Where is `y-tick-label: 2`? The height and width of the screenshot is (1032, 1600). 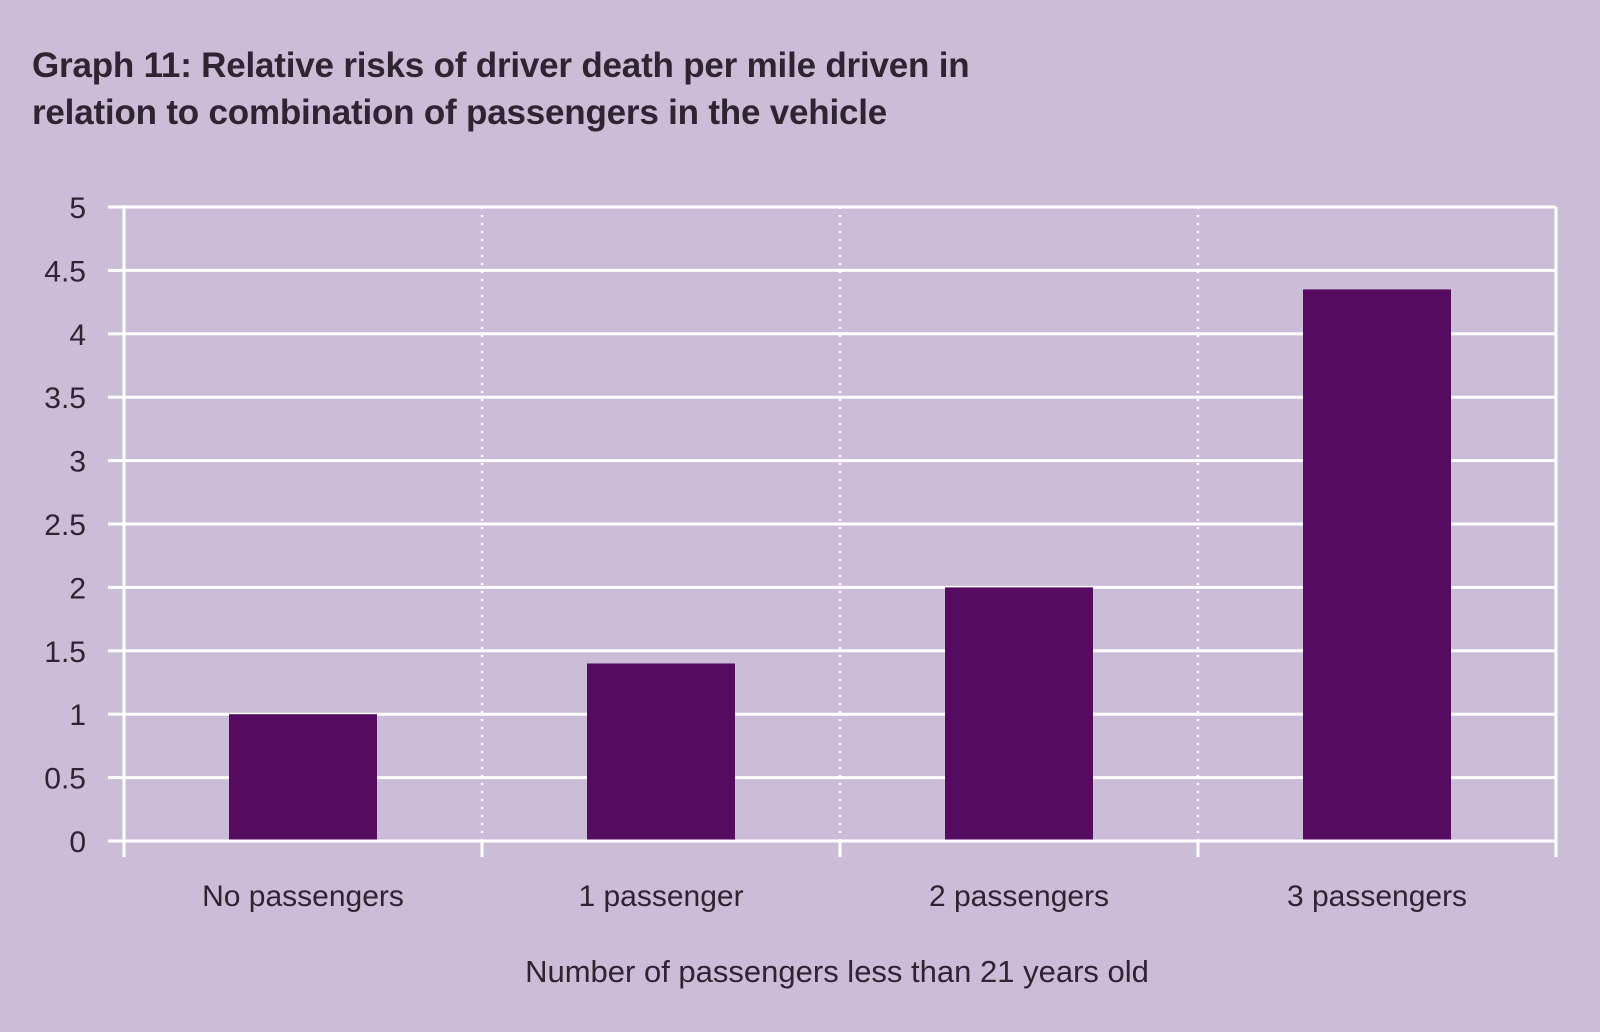 y-tick-label: 2 is located at coordinates (77, 588).